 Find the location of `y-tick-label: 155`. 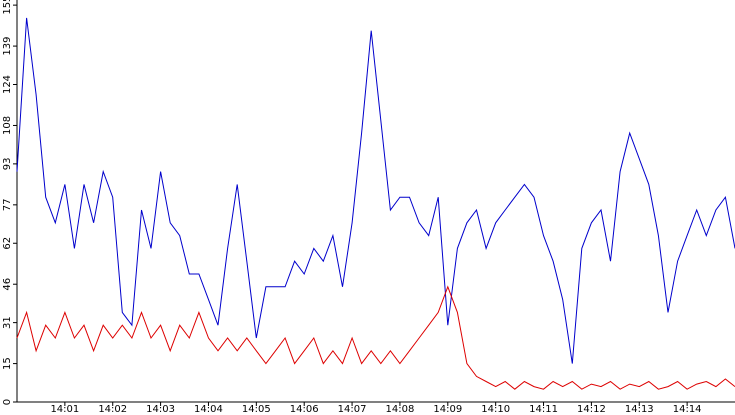

y-tick-label: 155 is located at coordinates (7, 7).